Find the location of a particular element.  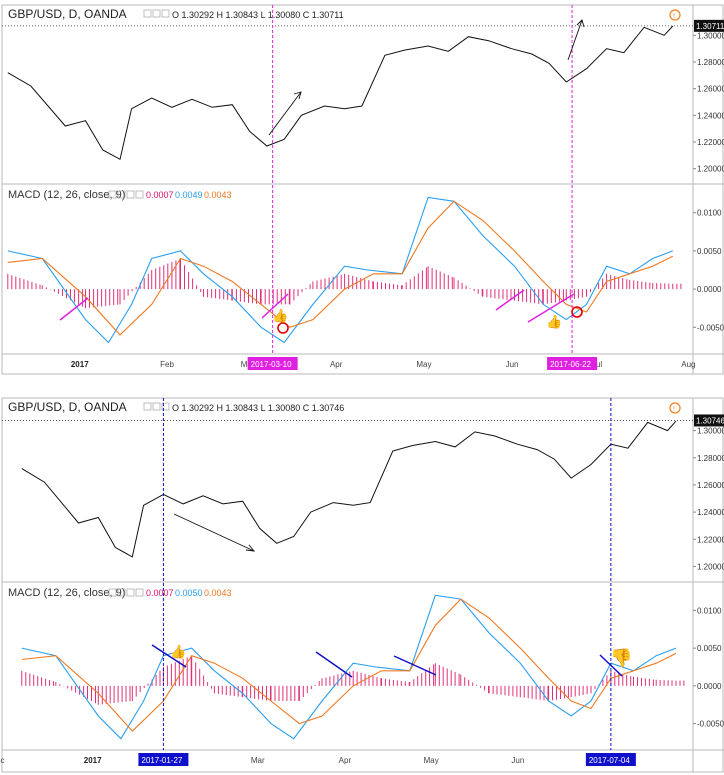

thumbs-down-icon: 👎 is located at coordinates (621, 658).